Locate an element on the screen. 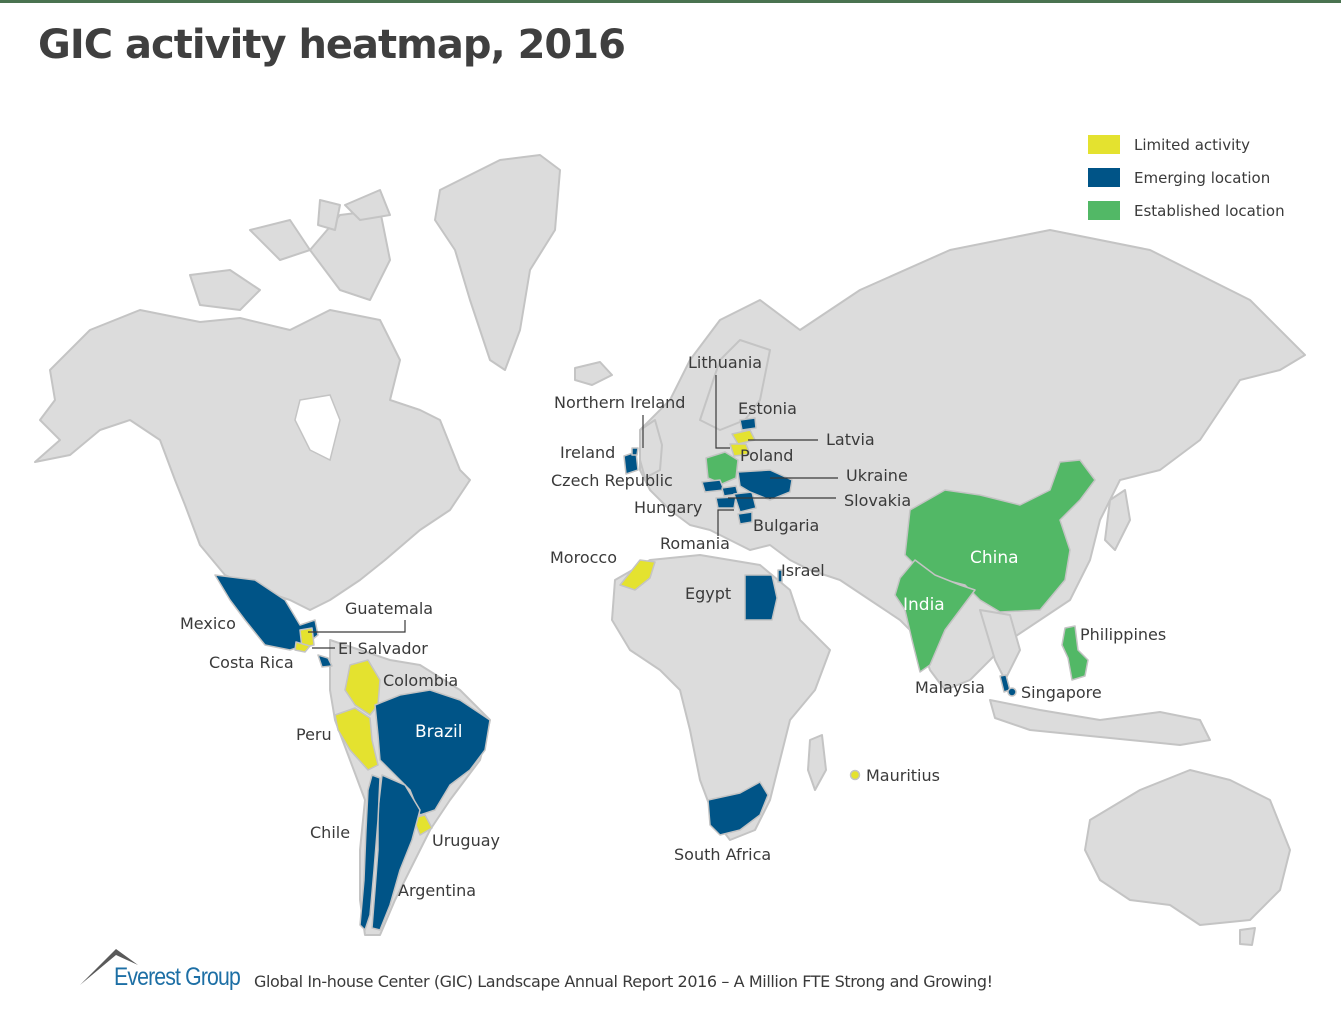 Image resolution: width=1341 pixels, height=1031 pixels. country-northern-ireland is located at coordinates (635, 451).